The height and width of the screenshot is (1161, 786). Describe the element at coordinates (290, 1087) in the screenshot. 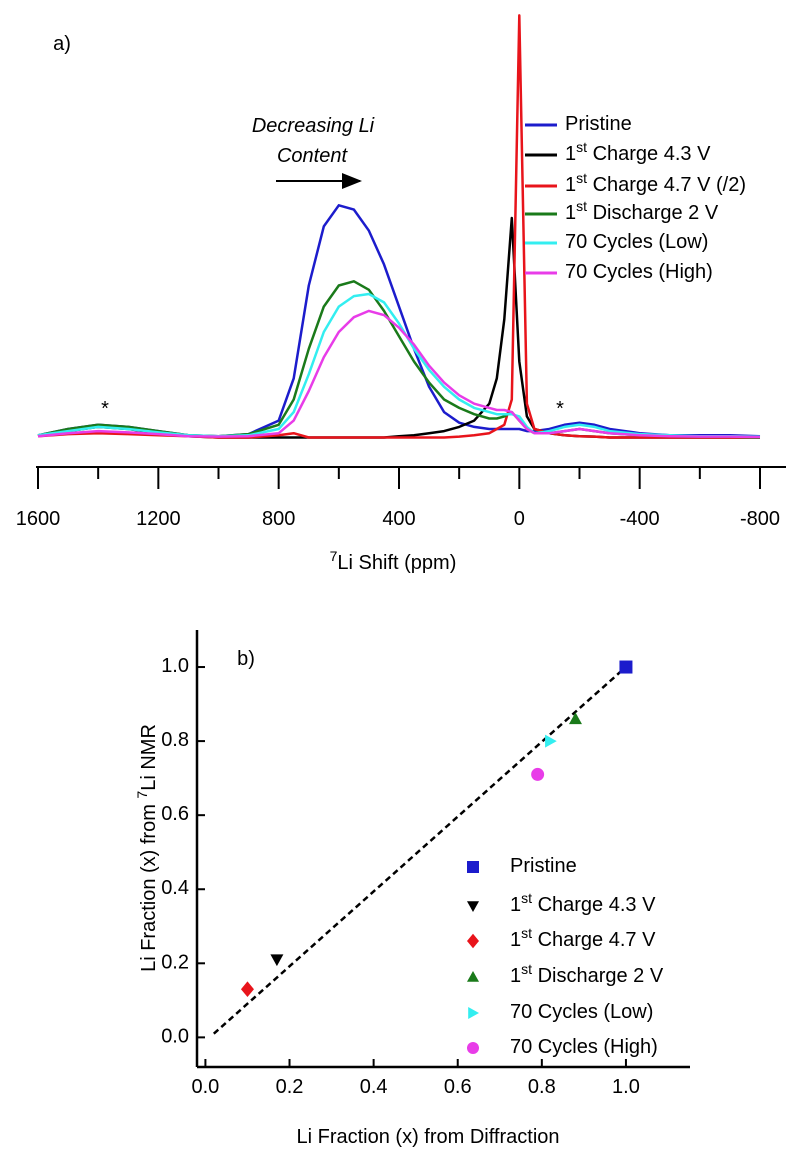

I see `x-tick-label: 0.2` at that location.